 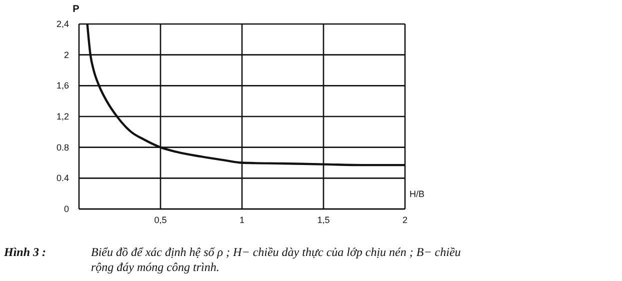 What do you see at coordinates (24, 252) in the screenshot?
I see `text: Hình 3 :` at bounding box center [24, 252].